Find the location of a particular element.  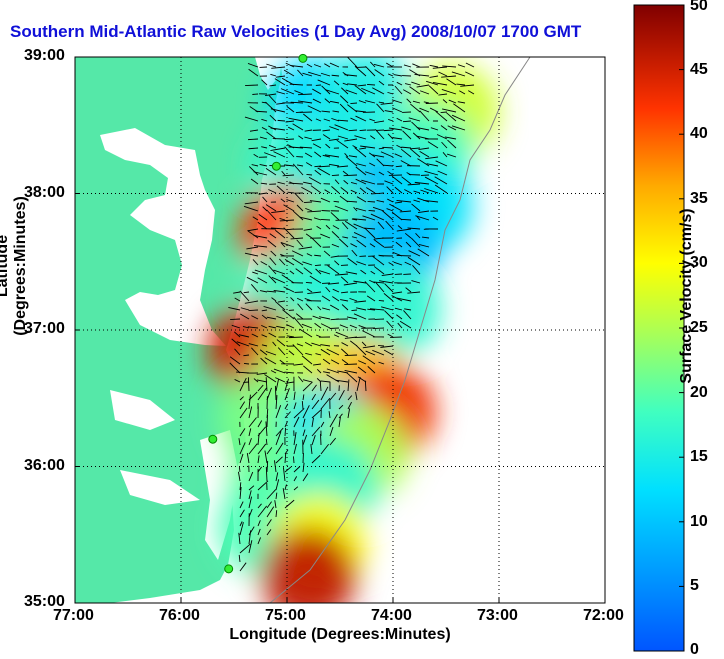

colorbar-tick-label: 50 is located at coordinates (699, 7).